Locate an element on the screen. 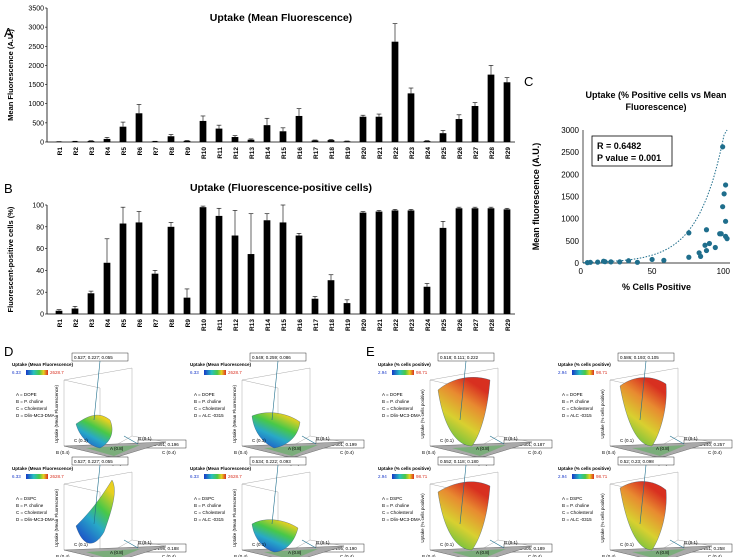  panel-label: D is located at coordinates (8, 351).